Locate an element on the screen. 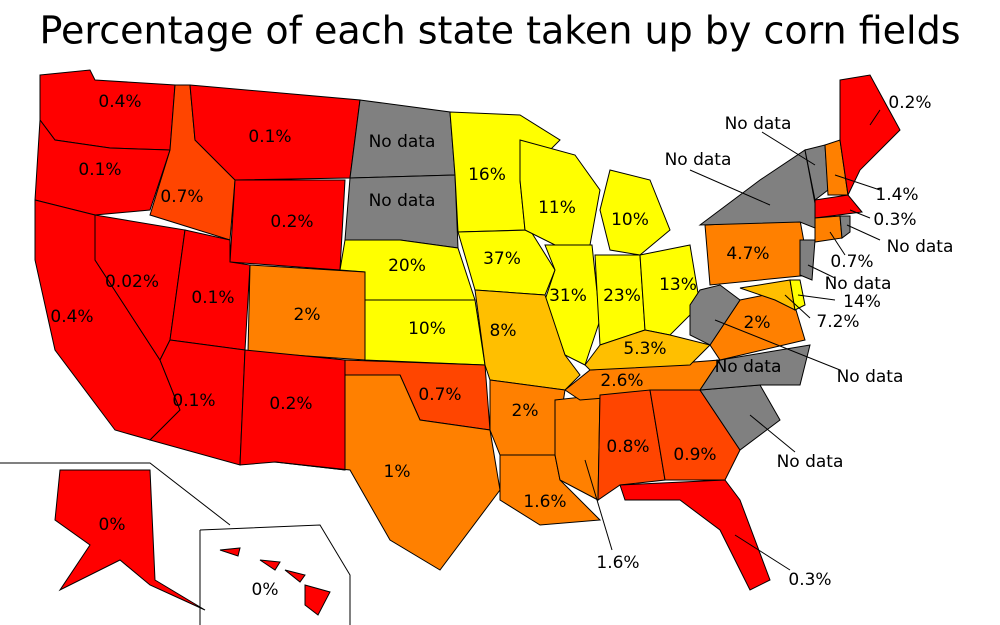 This screenshot has width=1000, height=625. state-label: 20% is located at coordinates (407, 266).